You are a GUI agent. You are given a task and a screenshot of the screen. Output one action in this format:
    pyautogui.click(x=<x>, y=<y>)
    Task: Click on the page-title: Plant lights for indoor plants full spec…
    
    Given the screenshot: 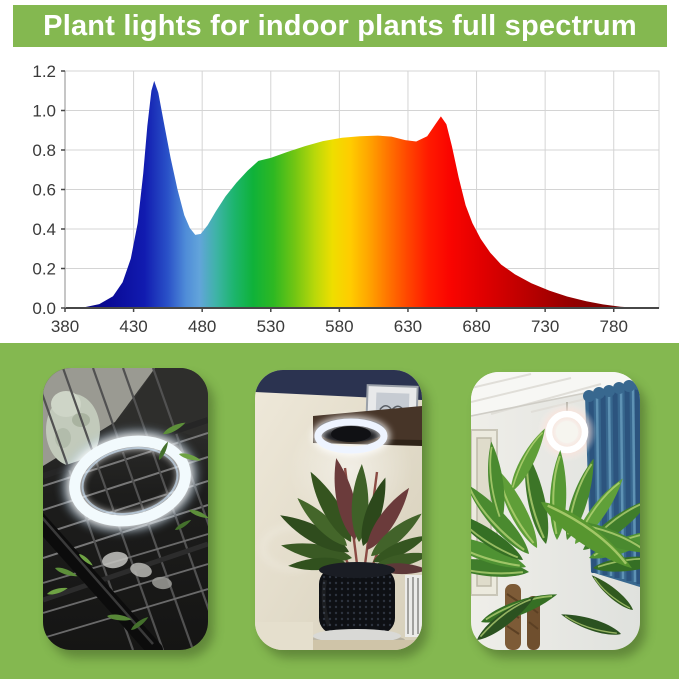 What is the action you would take?
    pyautogui.click(x=340, y=25)
    